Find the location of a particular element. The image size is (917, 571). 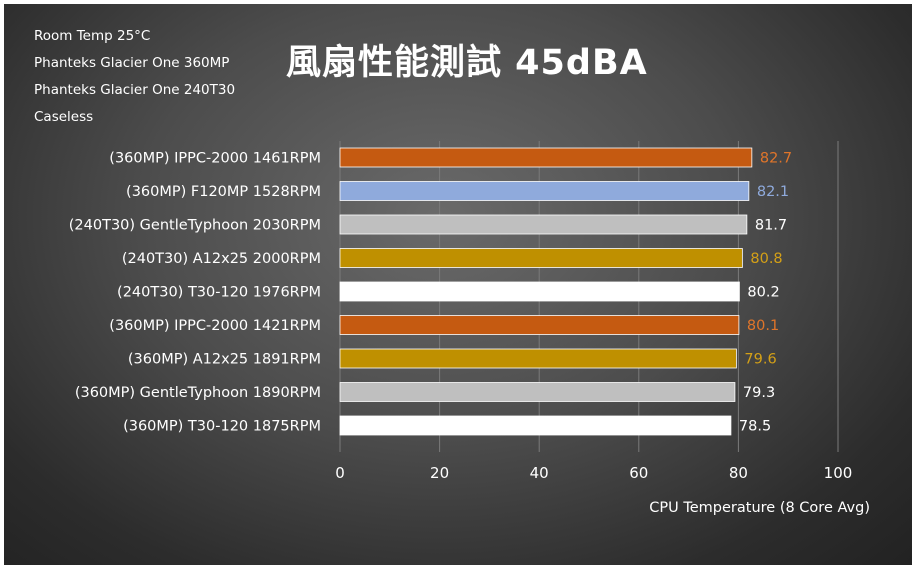

x-tick-label: 0 is located at coordinates (340, 473).